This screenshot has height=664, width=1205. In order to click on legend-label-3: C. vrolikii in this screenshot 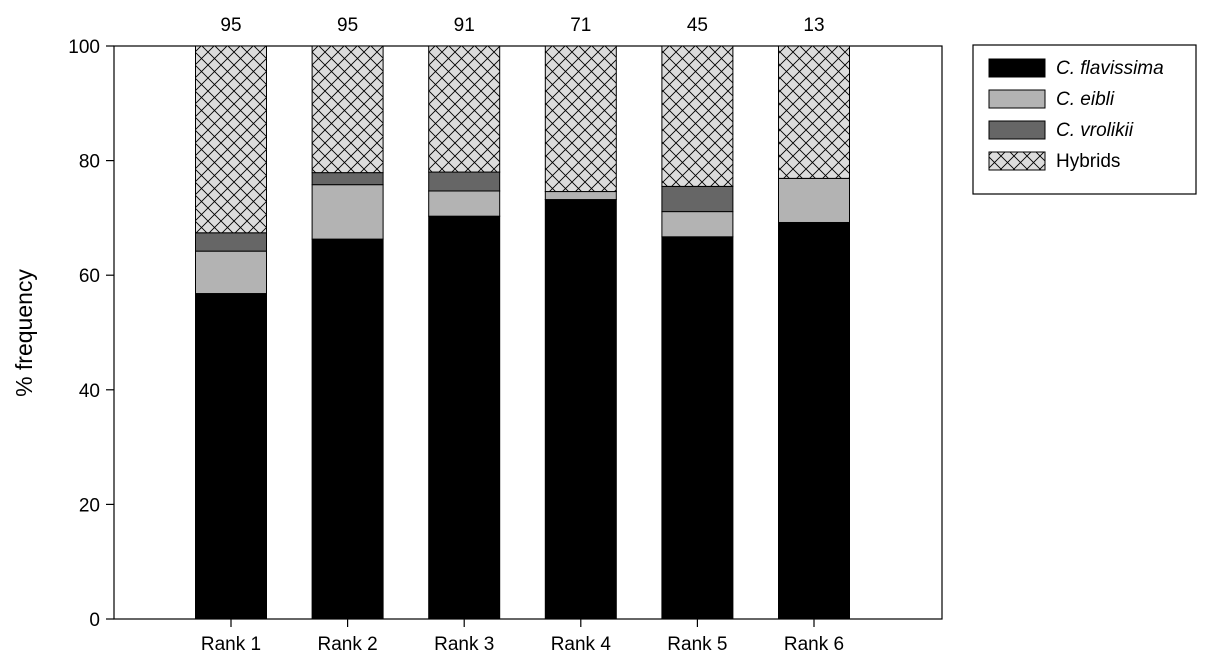, I will do `click(1095, 130)`.